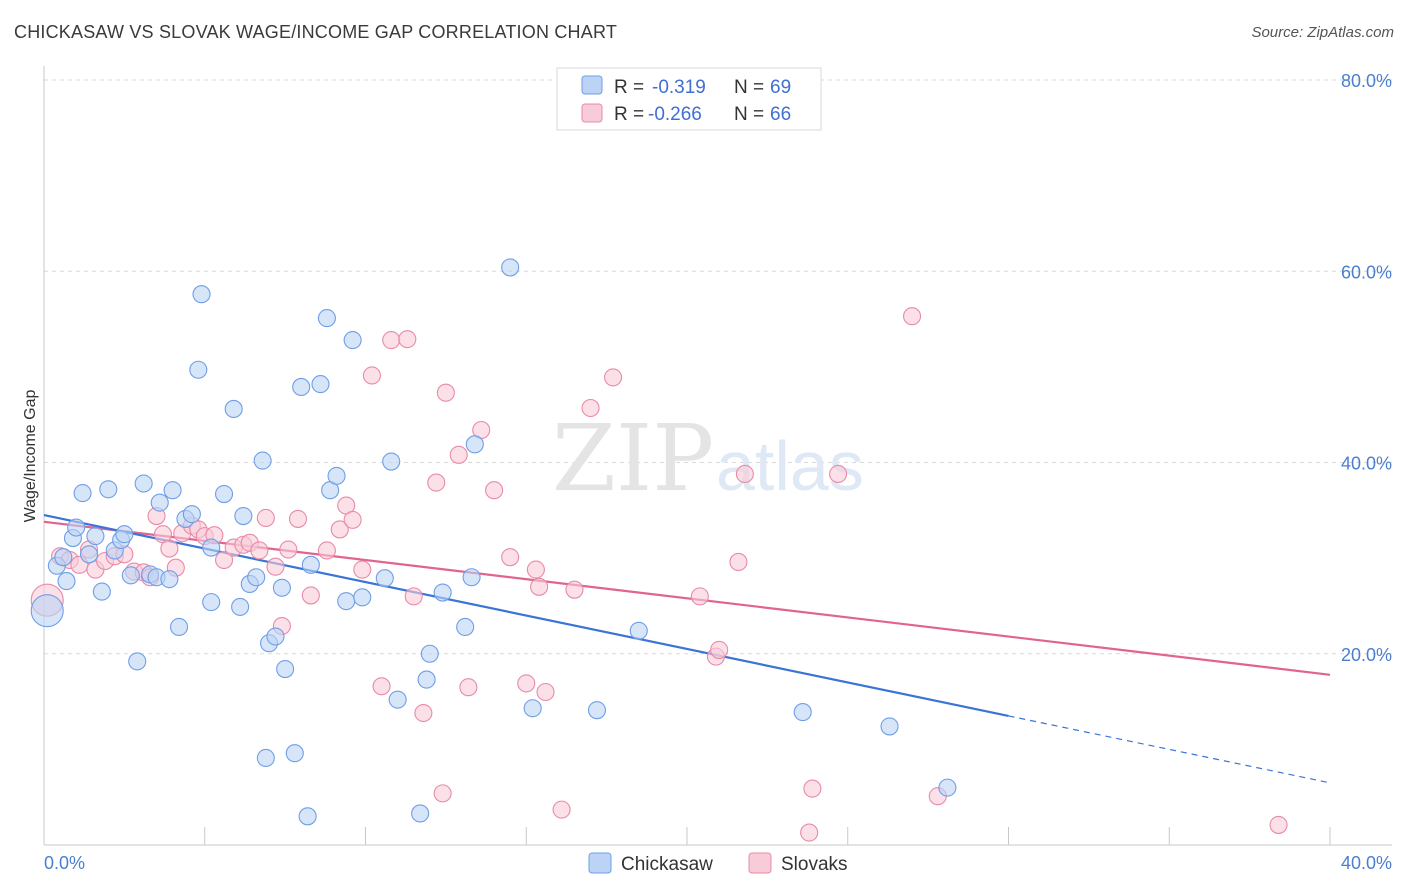 This screenshot has width=1406, height=892. What do you see at coordinates (667, 864) in the screenshot?
I see `bottom-legend-label-chickasaw: Chickasaw` at bounding box center [667, 864].